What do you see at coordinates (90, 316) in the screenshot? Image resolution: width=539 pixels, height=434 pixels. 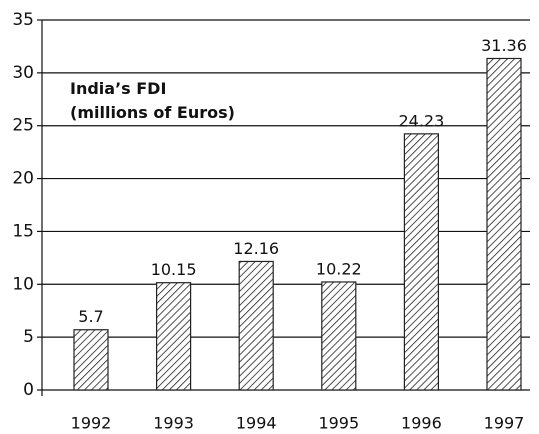 I see `data-label: 5.7` at bounding box center [90, 316].